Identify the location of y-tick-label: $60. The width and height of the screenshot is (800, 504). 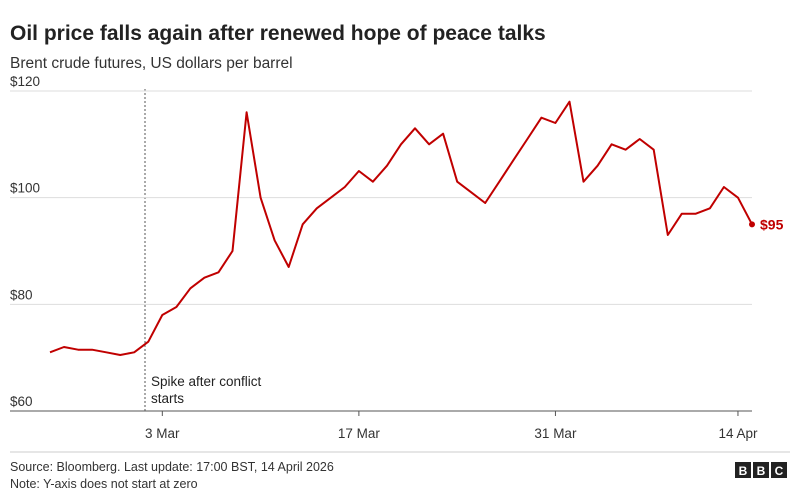
(21, 401).